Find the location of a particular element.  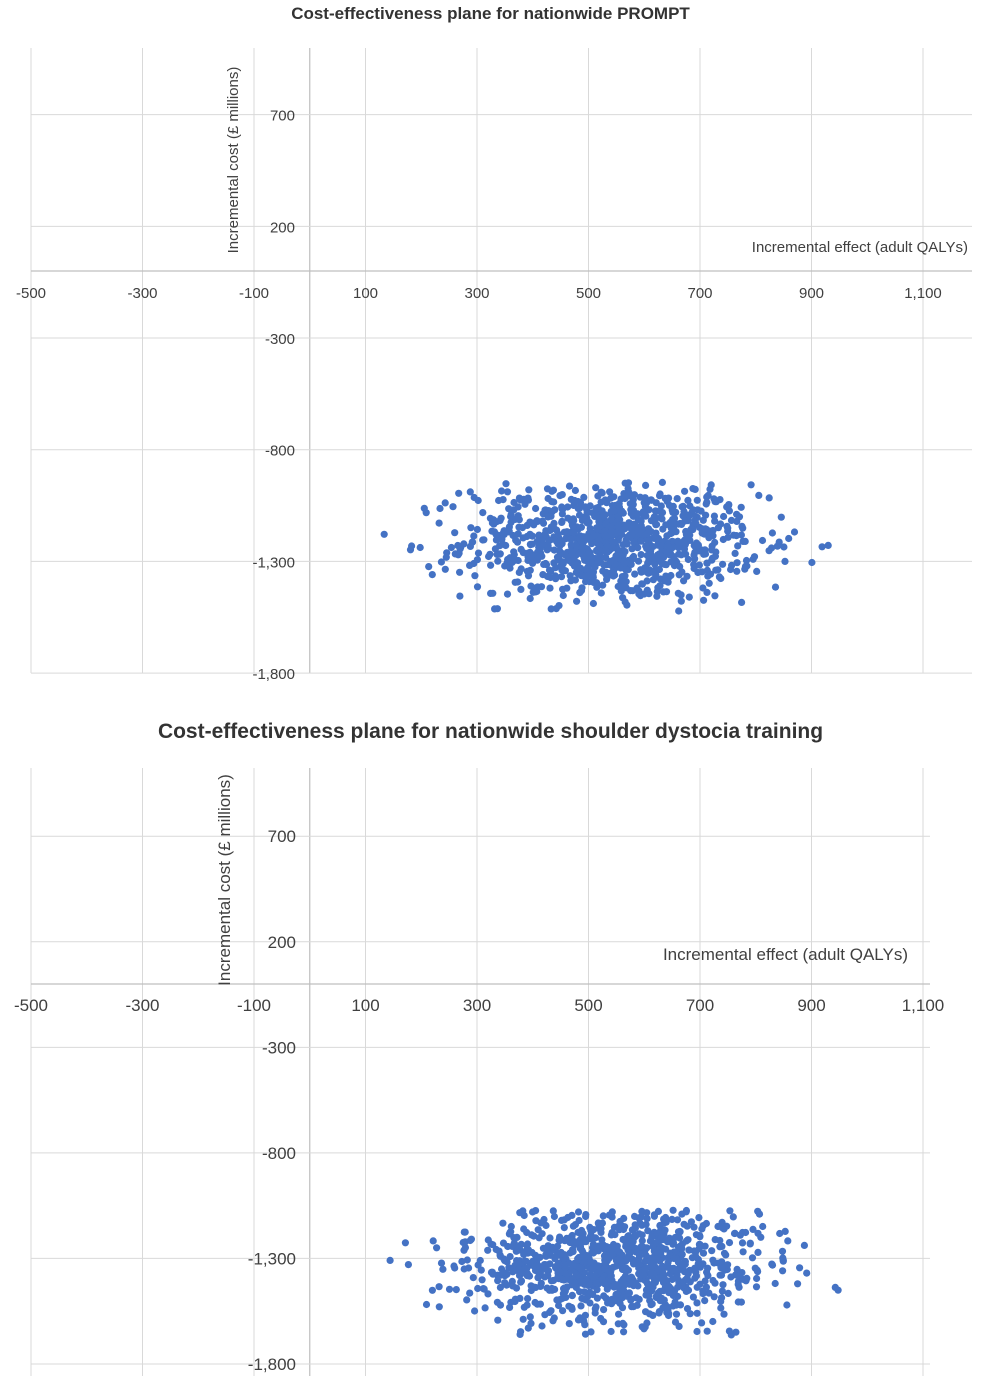

y-tick-label: -800 is located at coordinates (279, 1153).